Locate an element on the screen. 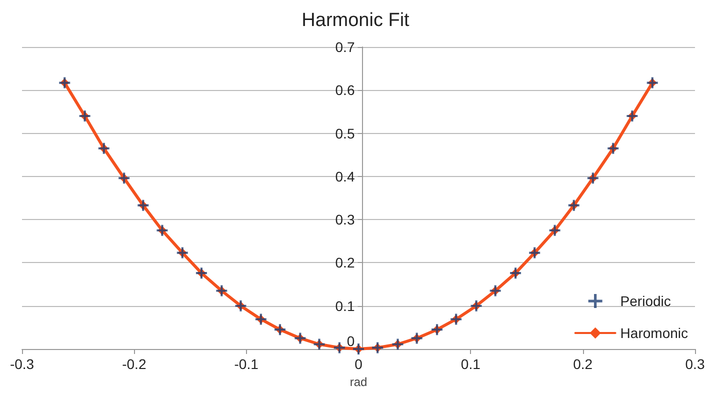 The image size is (711, 403). y-tick-label: 0.3 is located at coordinates (345, 220).